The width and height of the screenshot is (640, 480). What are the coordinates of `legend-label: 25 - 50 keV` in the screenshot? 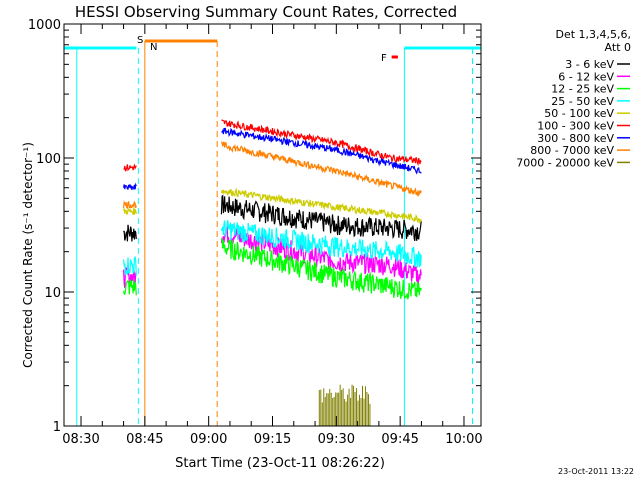 It's located at (582, 101).